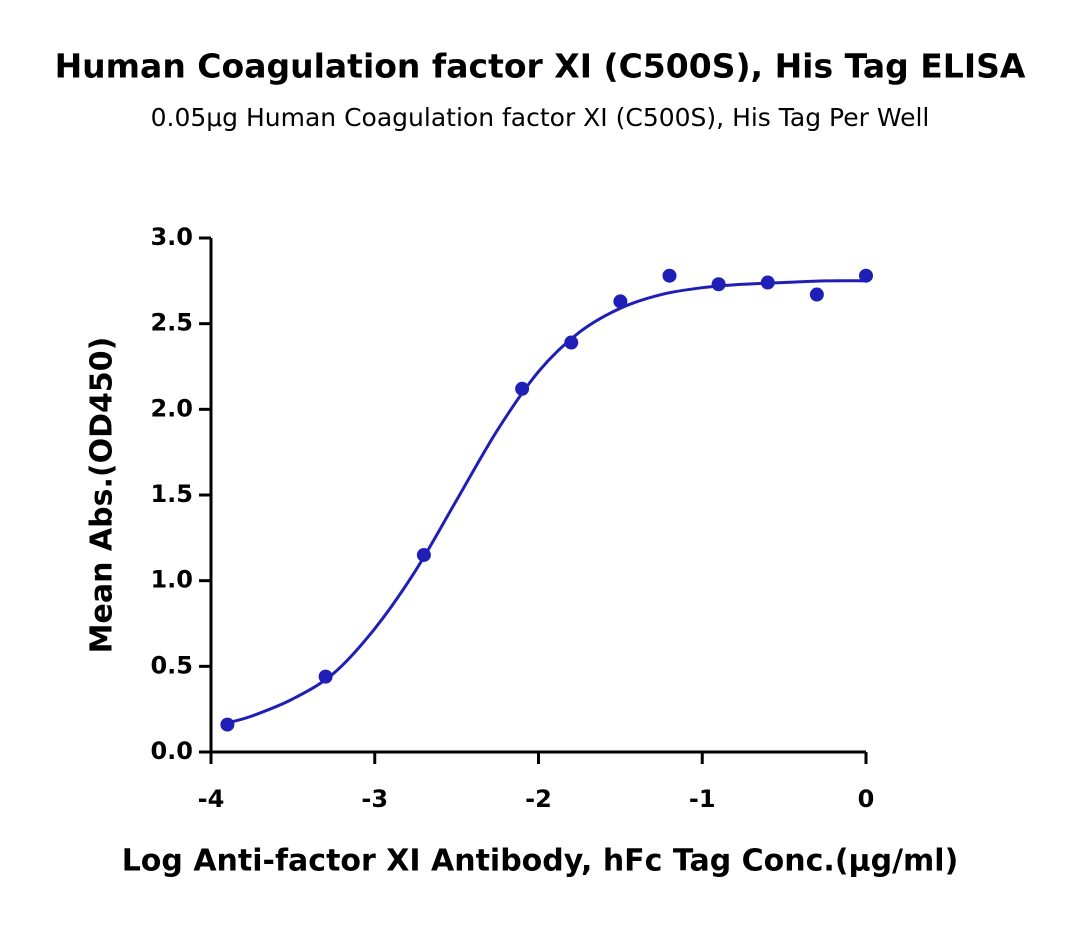 The width and height of the screenshot is (1080, 927). Describe the element at coordinates (171, 494) in the screenshot. I see `y-tick-label: 1.5` at that location.